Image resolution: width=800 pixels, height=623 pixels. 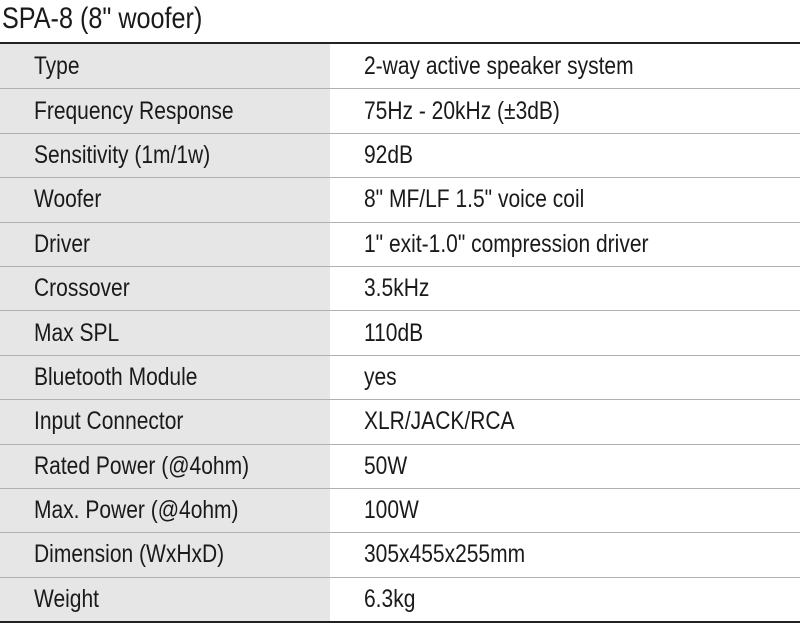 I want to click on spec-row: Rated Power (@4ohm) 50W, so click(x=400, y=465).